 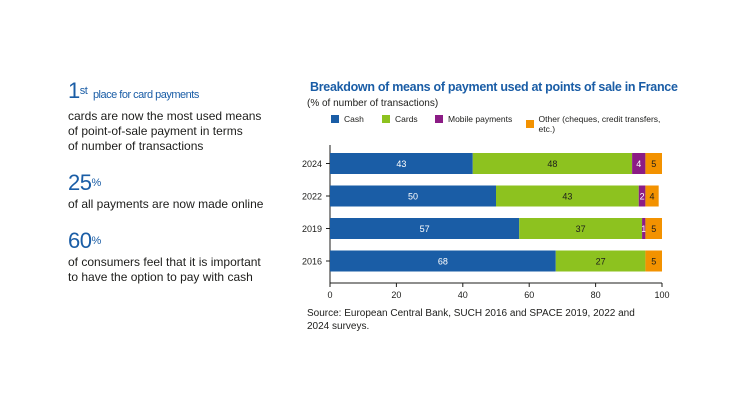 I want to click on x-tick-label: 20, so click(x=396, y=295).